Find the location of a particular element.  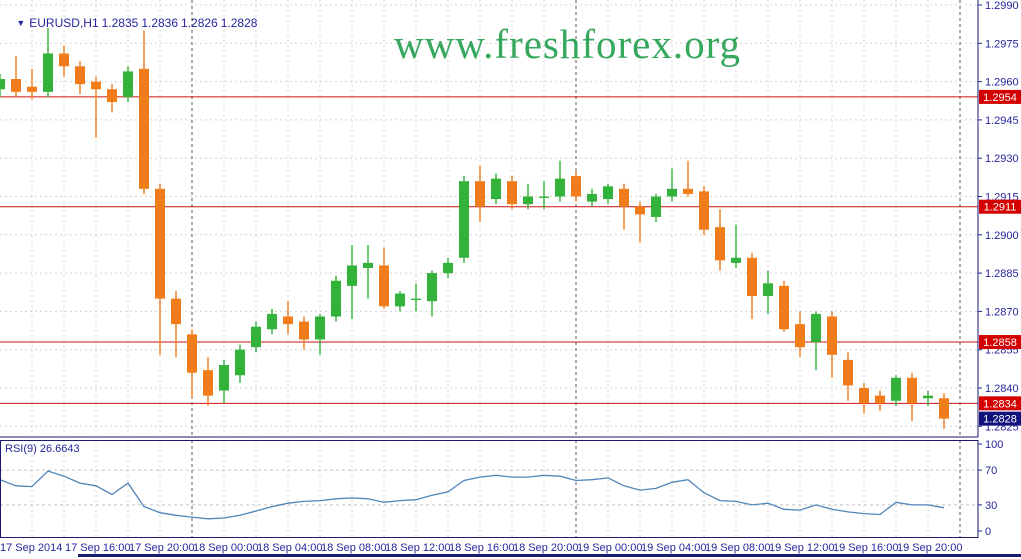

svg-text: 1.2975 is located at coordinates (1002, 44).